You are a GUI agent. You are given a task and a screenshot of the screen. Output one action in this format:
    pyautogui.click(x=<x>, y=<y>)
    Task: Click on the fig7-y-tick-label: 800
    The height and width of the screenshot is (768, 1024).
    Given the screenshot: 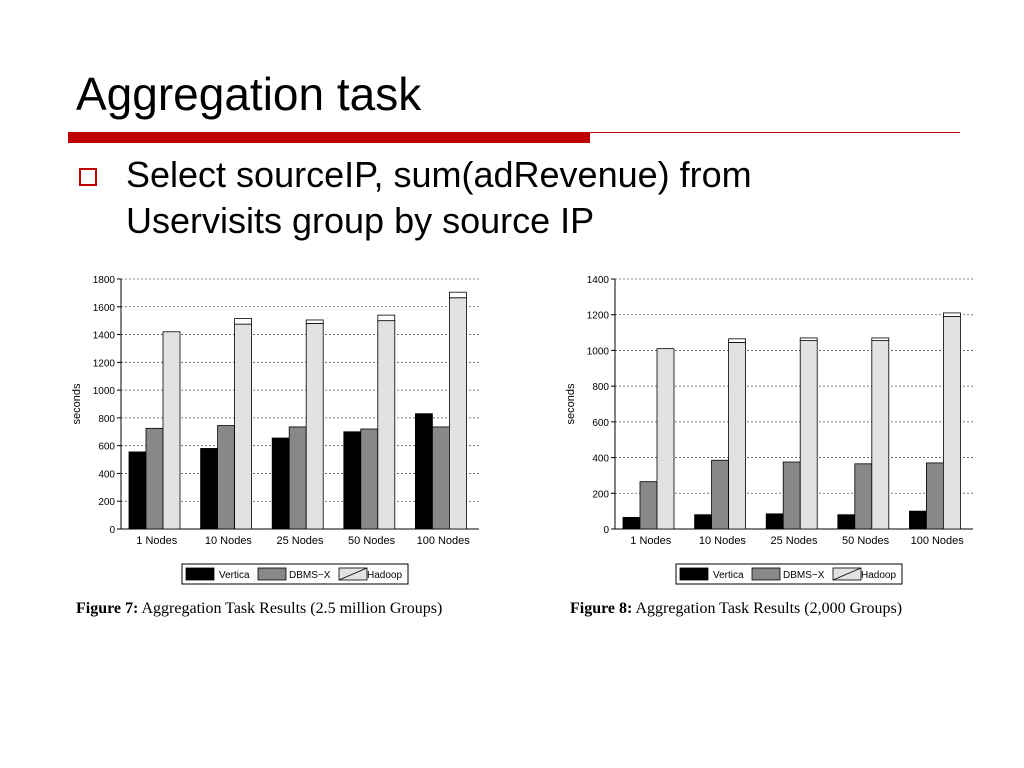 What is the action you would take?
    pyautogui.click(x=106, y=419)
    